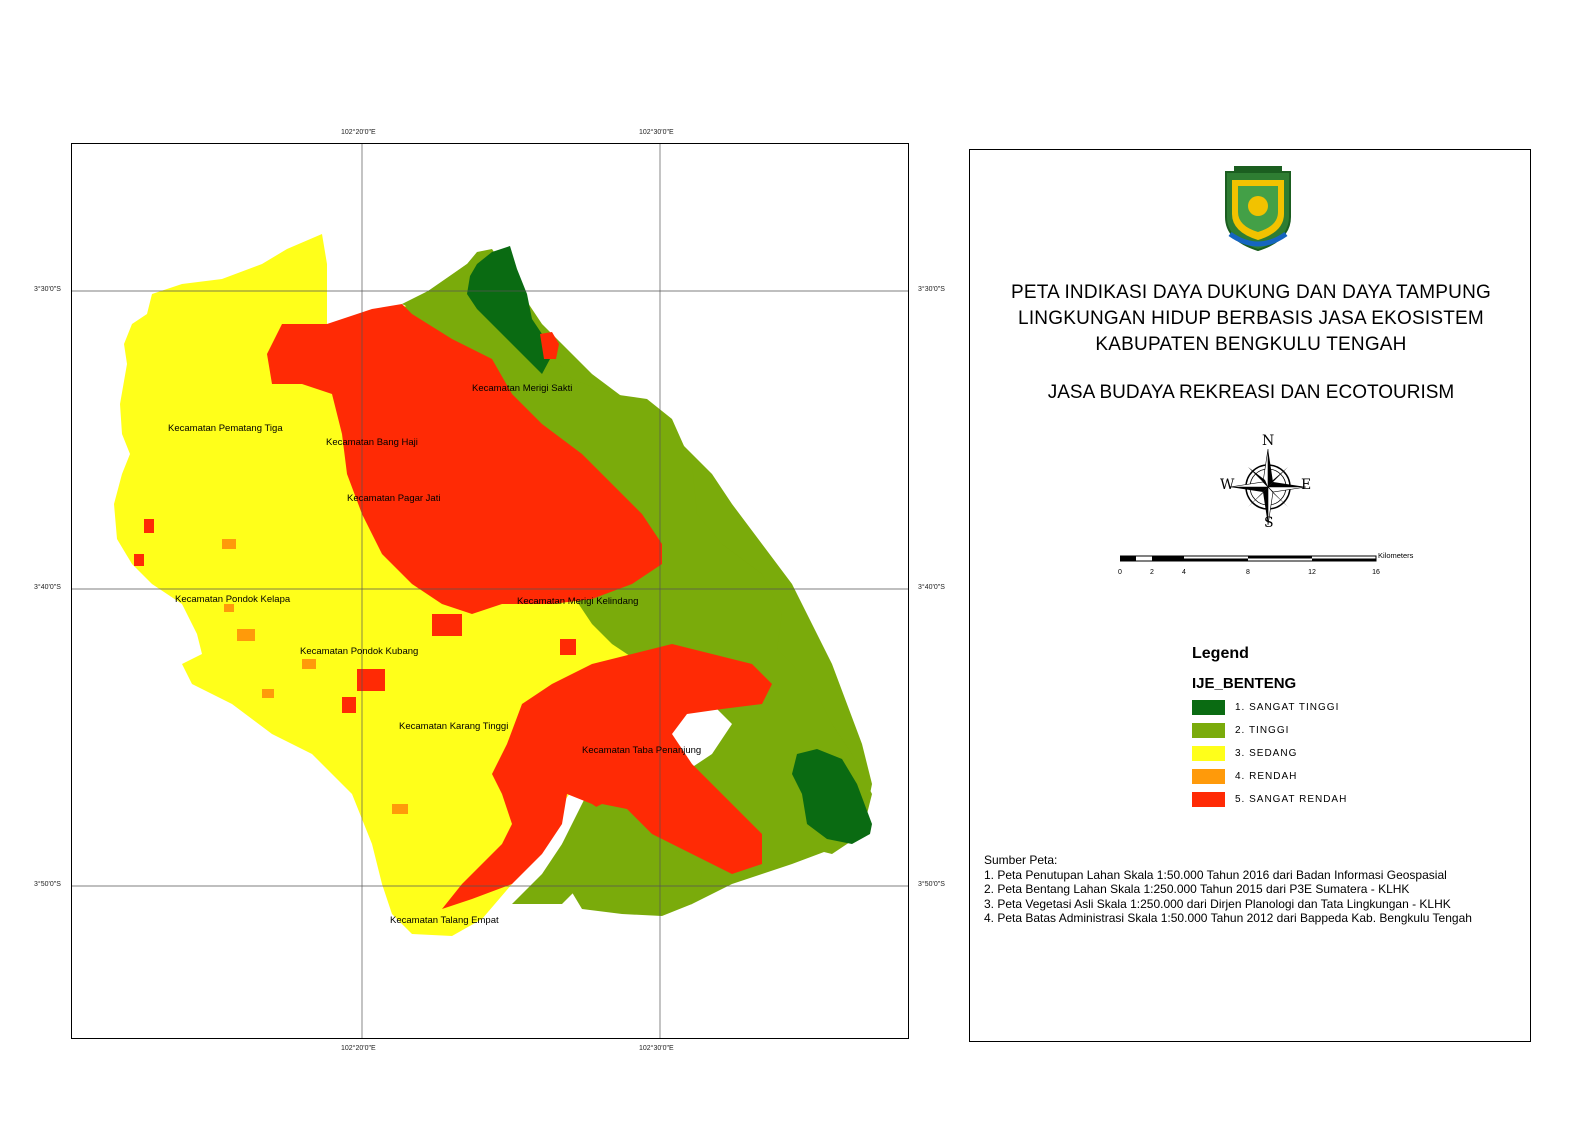  Describe the element at coordinates (1287, 707) in the screenshot. I see `legend-label: 1. SANGAT TINGGI` at that location.